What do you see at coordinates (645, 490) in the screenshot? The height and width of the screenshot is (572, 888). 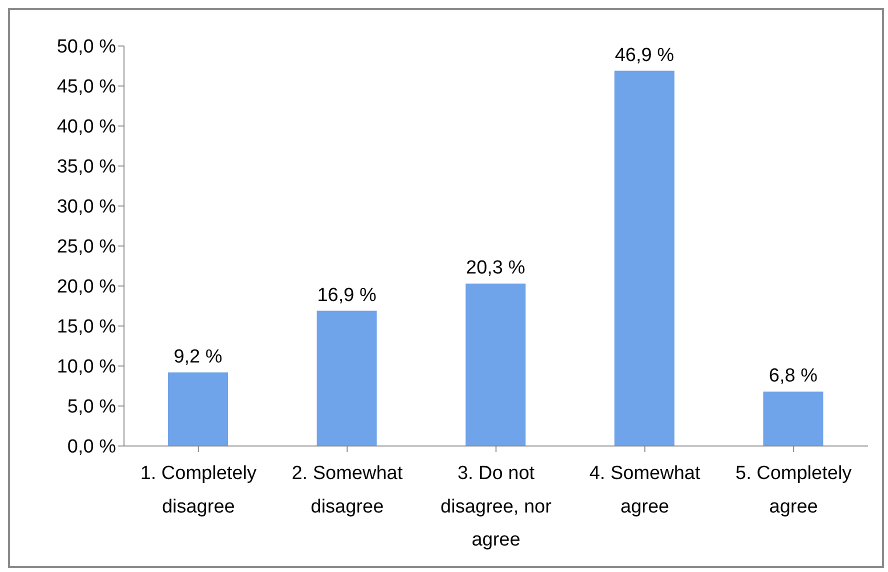 I see `x-tick-label: 4. Somewhat agree` at bounding box center [645, 490].